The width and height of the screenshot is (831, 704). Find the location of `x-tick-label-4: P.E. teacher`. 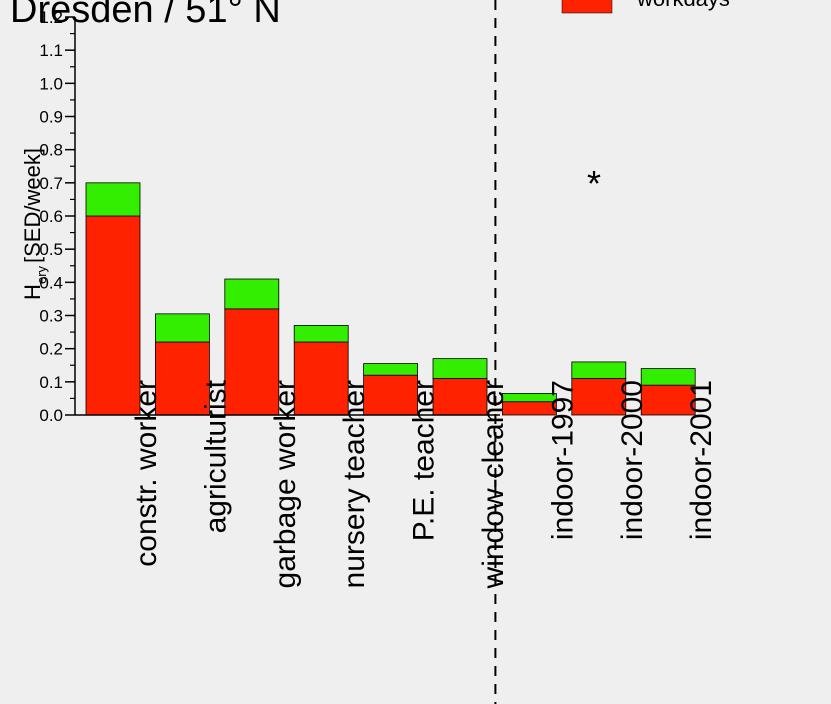

x-tick-label-4: P.E. teacher is located at coordinates (424, 460).